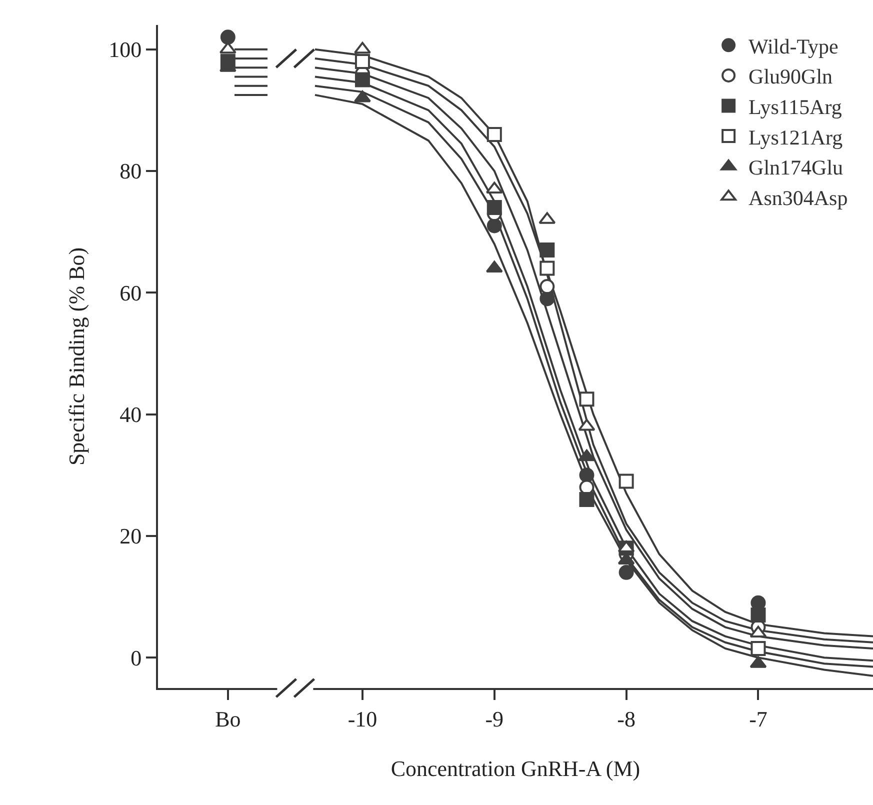  Describe the element at coordinates (791, 76) in the screenshot. I see `legend-label: Glu90Gln` at that location.